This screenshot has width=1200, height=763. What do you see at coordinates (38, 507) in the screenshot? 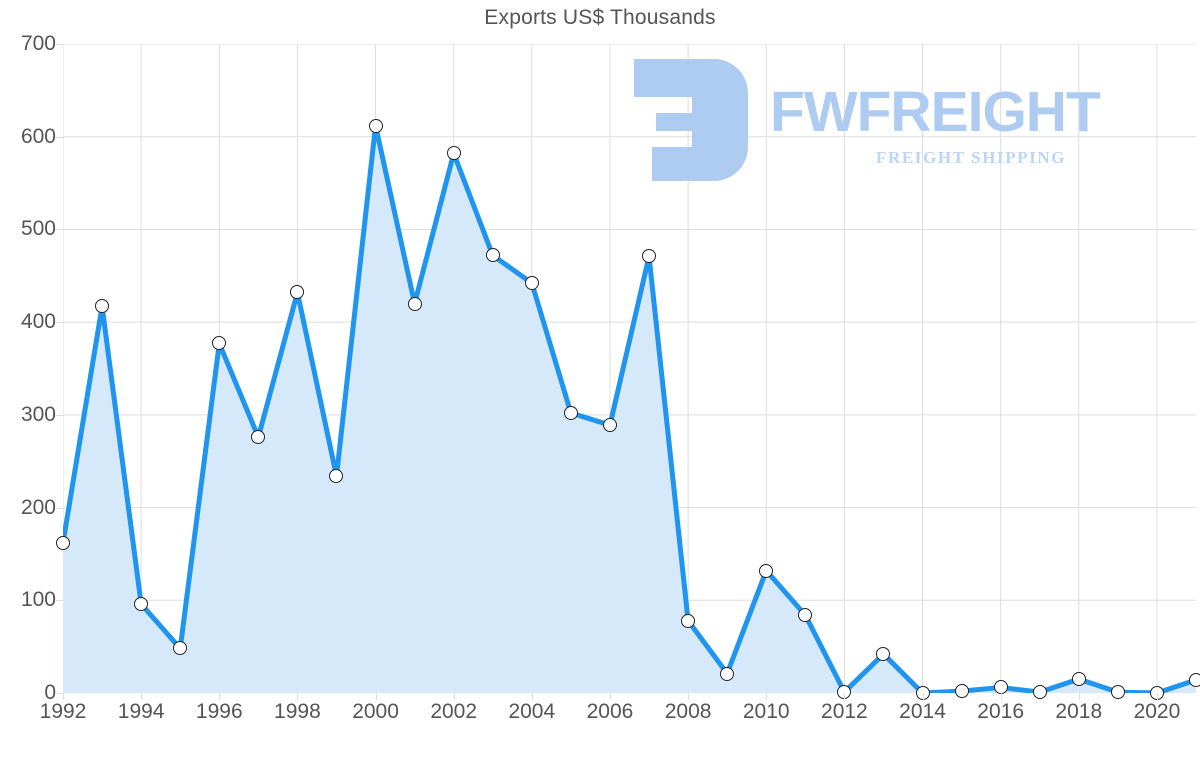
I see `y-tick-label: 200` at bounding box center [38, 507].